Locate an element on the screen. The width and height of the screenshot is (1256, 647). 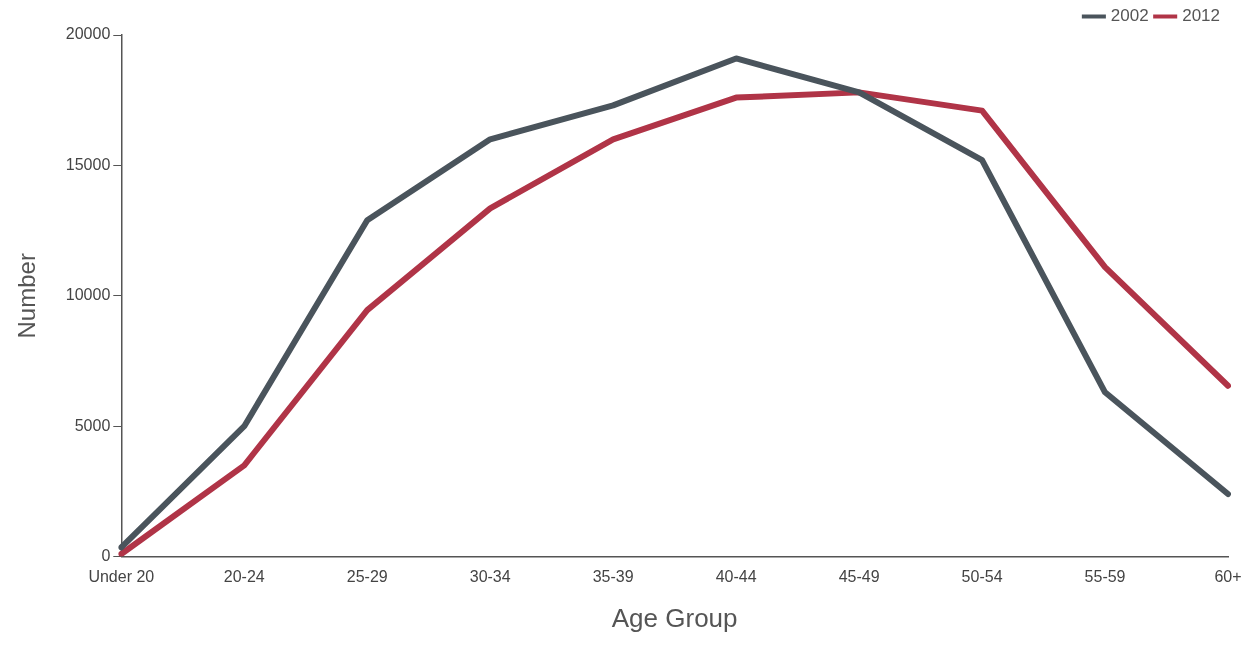
x-tick-label: 40-44 is located at coordinates (736, 576).